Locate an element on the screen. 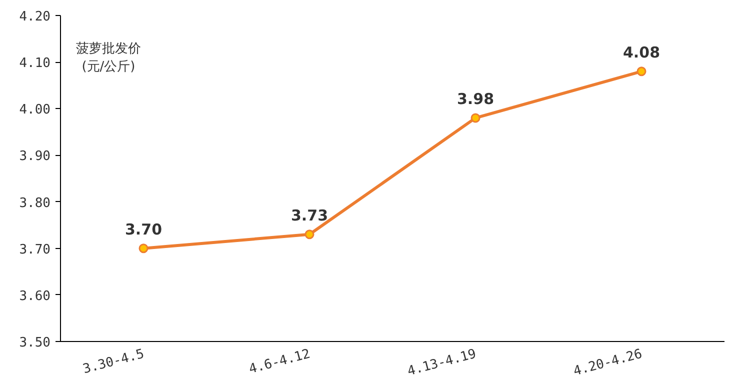 The width and height of the screenshot is (749, 386). y-tick-label: 4.20 is located at coordinates (35, 17).